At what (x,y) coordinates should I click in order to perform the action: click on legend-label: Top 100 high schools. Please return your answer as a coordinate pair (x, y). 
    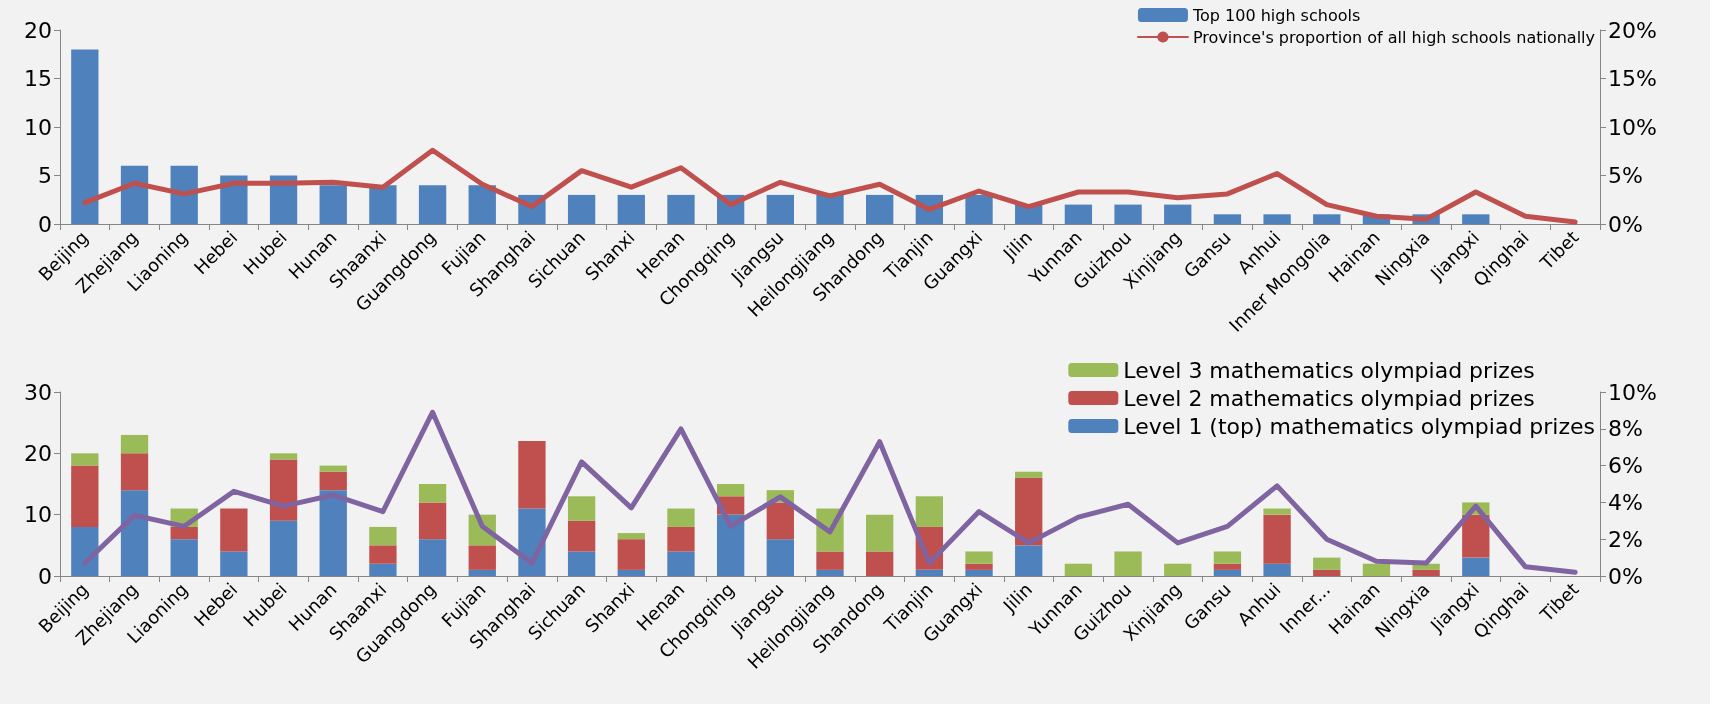
    Looking at the image, I should click on (1276, 15).